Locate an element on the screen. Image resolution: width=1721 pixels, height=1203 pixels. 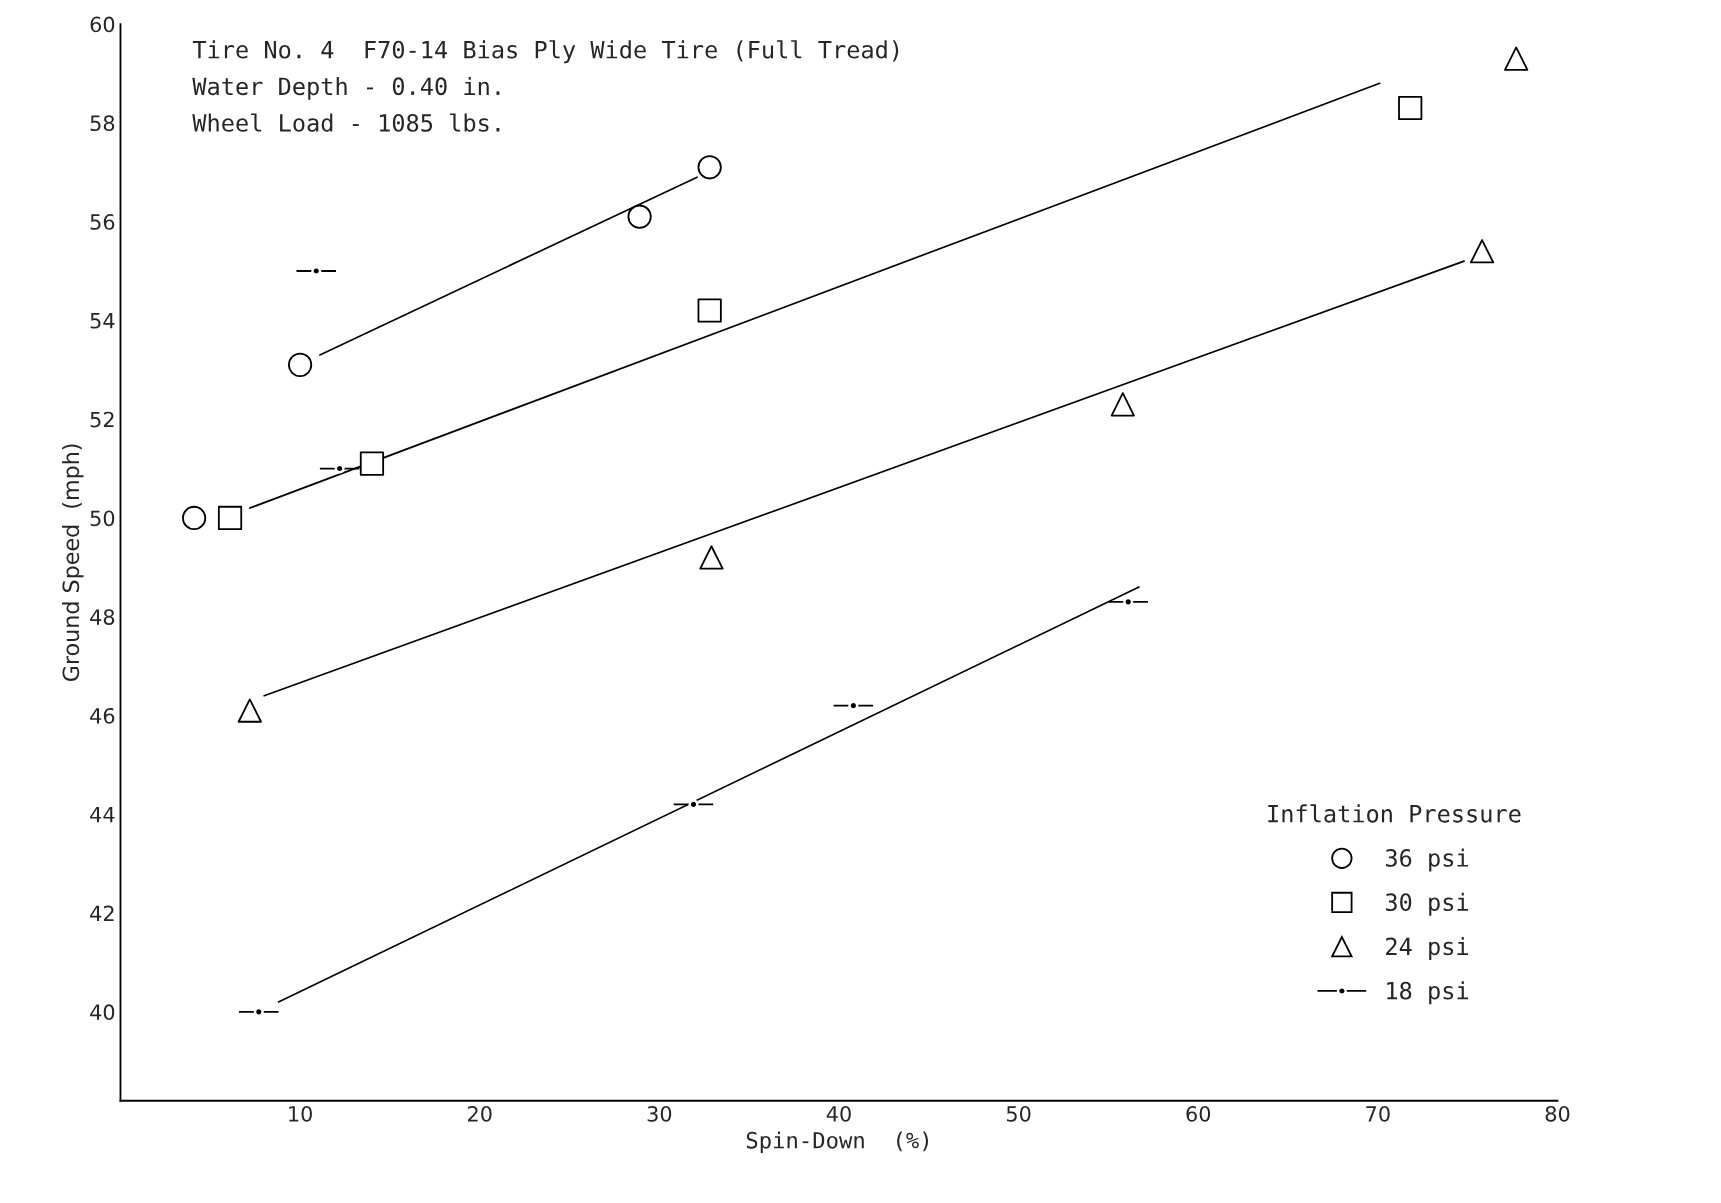
x-tick-label: 80 is located at coordinates (1557, 1113).